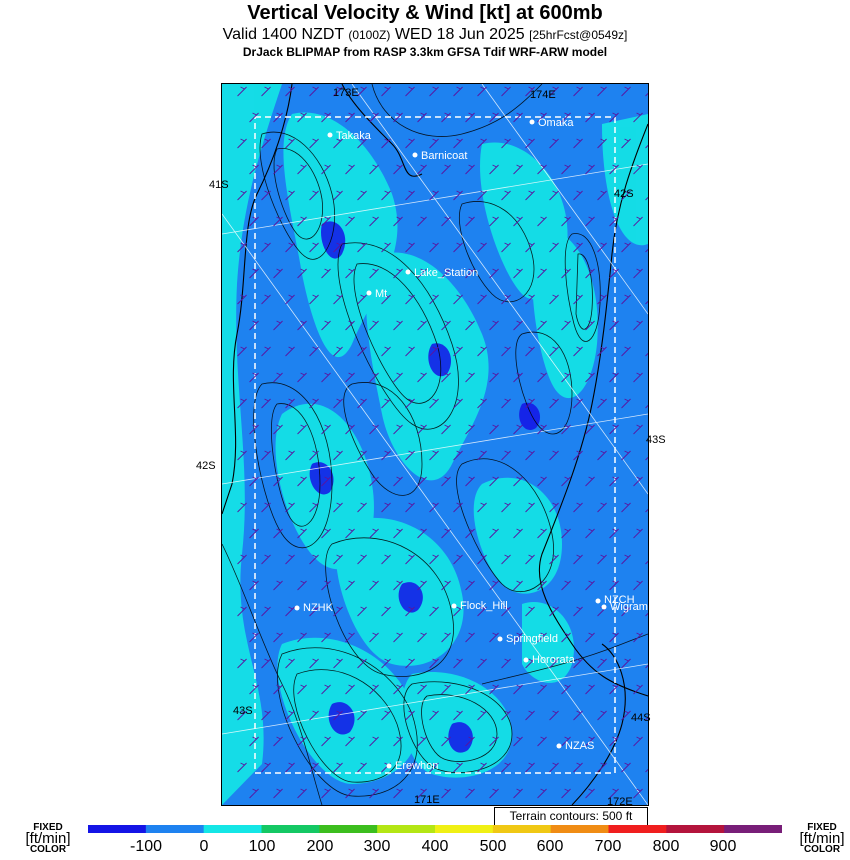 Image resolution: width=850 pixels, height=860 pixels. I want to click on grid-label-174e: 174E, so click(543, 95).